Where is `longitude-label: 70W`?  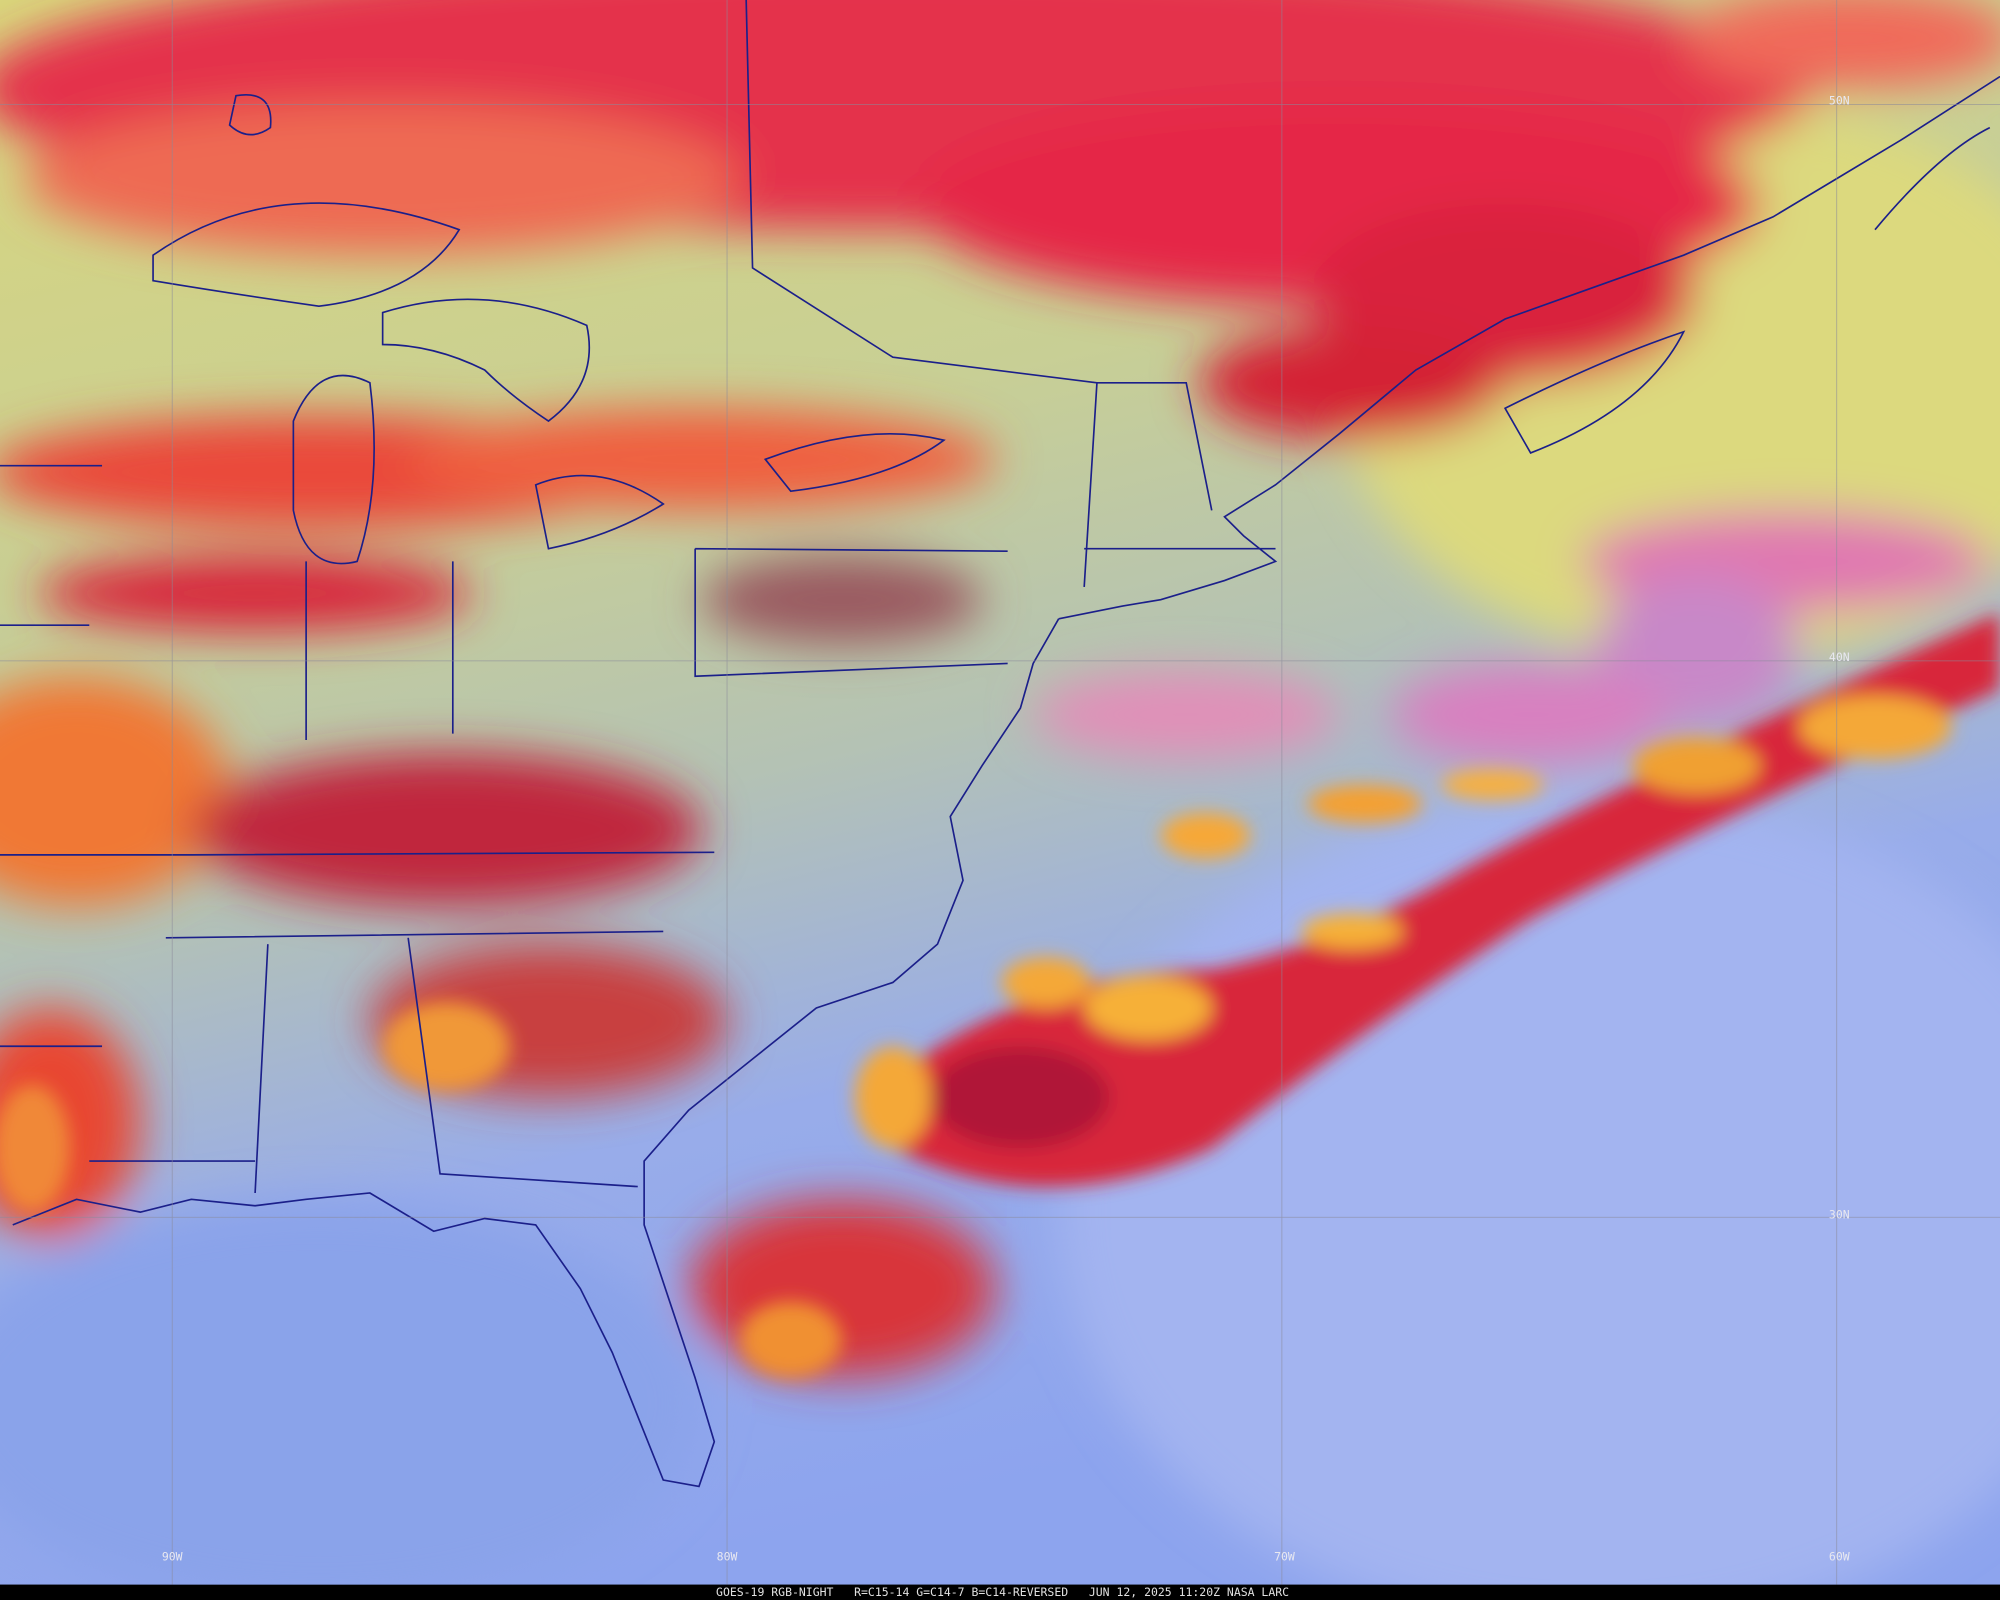
longitude-label: 70W is located at coordinates (1284, 1556).